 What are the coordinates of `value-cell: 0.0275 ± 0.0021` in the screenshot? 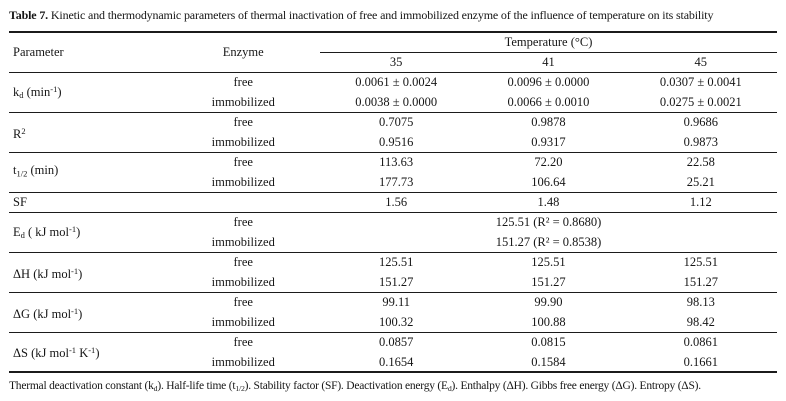 It's located at (700, 101).